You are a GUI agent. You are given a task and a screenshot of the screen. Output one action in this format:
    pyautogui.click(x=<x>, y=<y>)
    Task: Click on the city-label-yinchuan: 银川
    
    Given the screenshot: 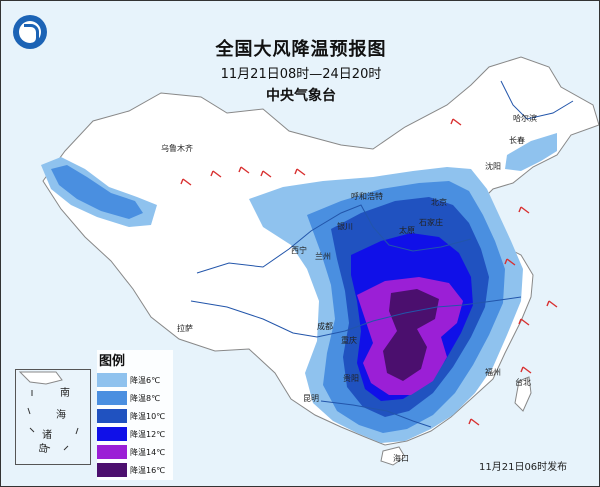 What is the action you would take?
    pyautogui.click(x=345, y=226)
    